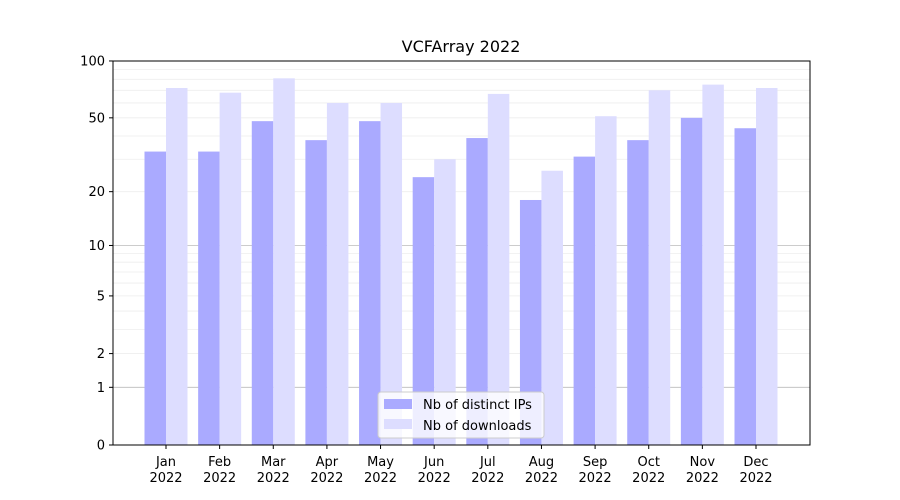  I want to click on bar-downloads-jul, so click(498, 269).